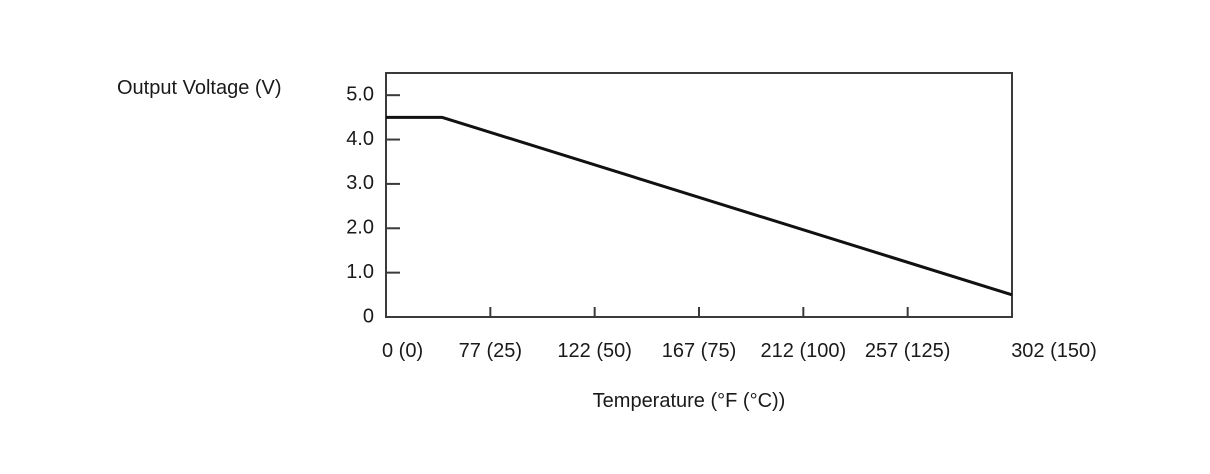 This screenshot has height=474, width=1210. Describe the element at coordinates (360, 183) in the screenshot. I see `y-tick-label: 3.0` at that location.